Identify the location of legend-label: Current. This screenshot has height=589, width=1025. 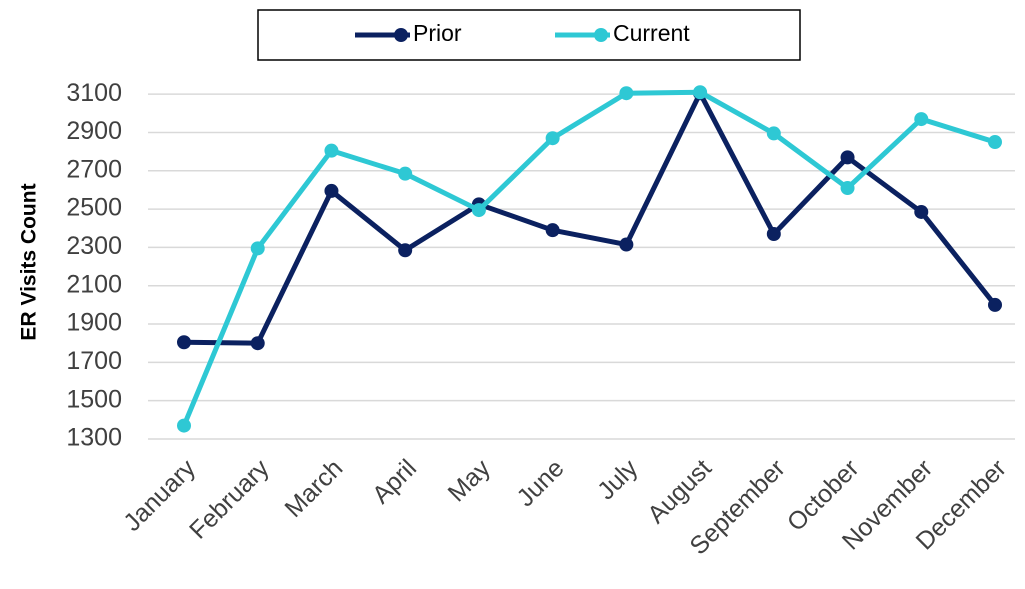
(651, 33).